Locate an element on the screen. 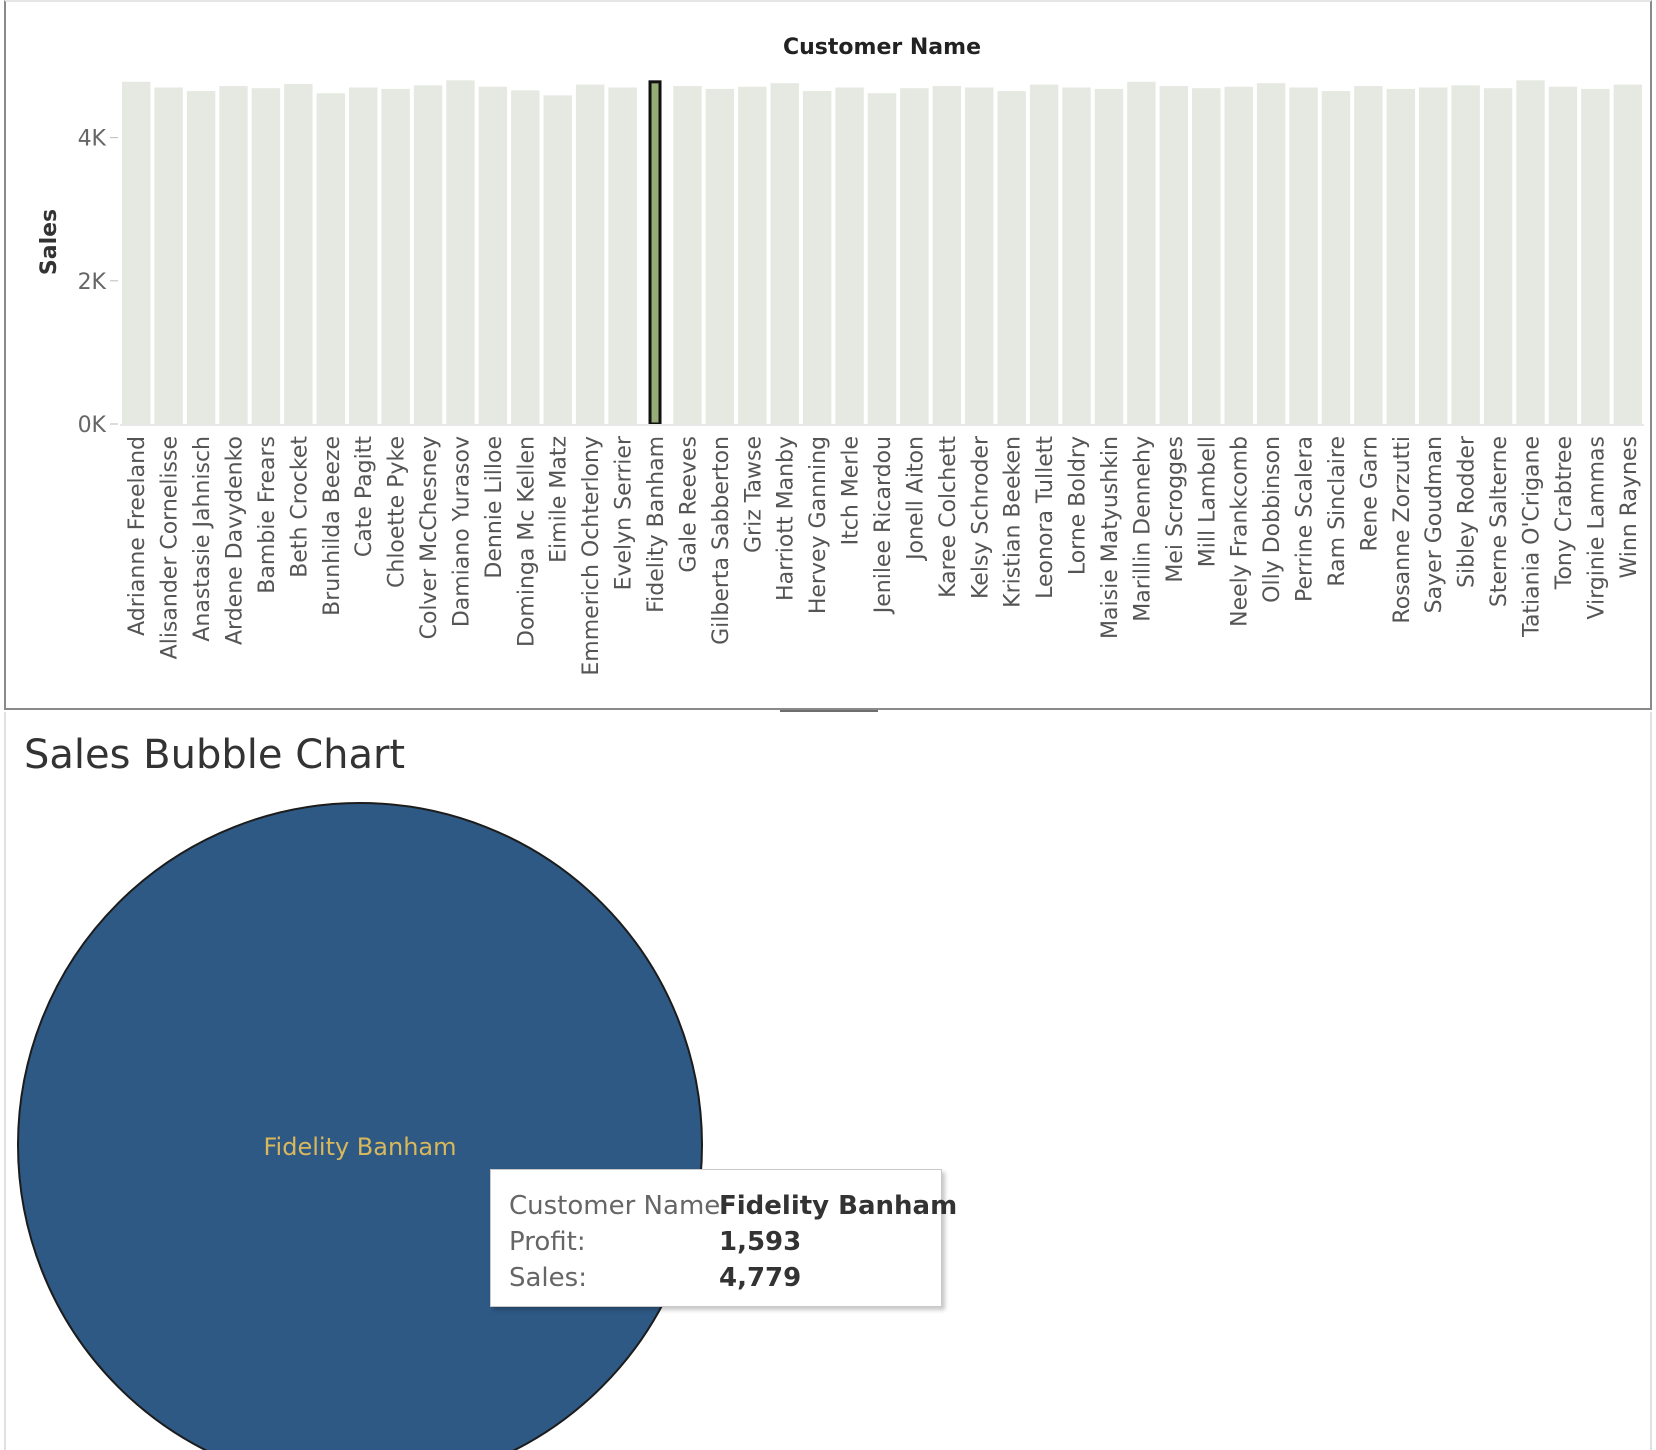  x-tick-label: Eimile Matz is located at coordinates (559, 499).